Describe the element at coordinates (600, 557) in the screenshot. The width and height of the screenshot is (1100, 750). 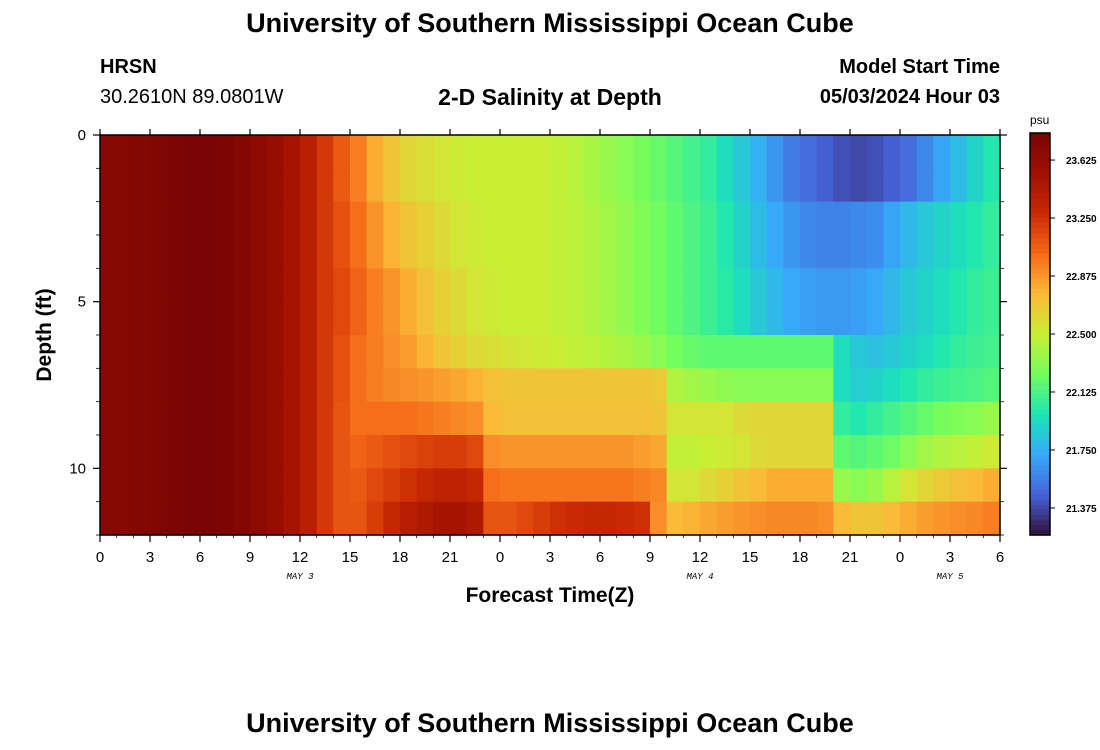
I see `x-tick-label: 6` at that location.